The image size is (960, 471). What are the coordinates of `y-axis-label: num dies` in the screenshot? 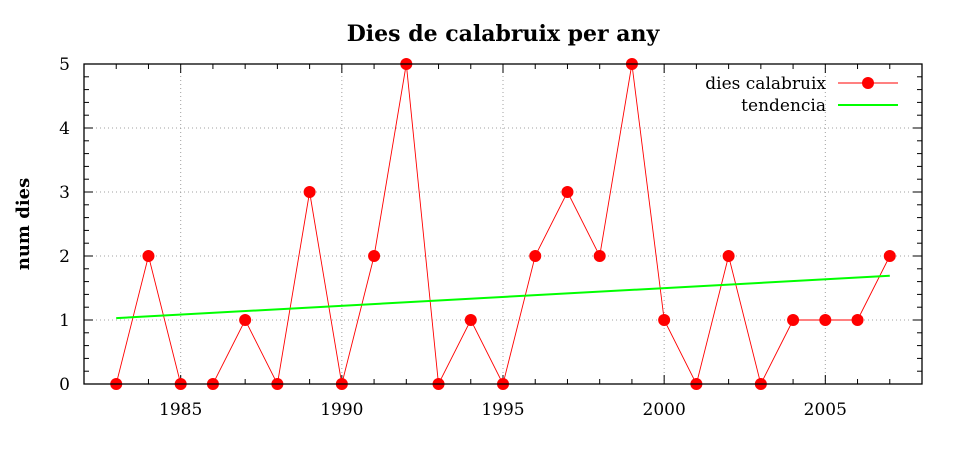 It's located at (23, 224).